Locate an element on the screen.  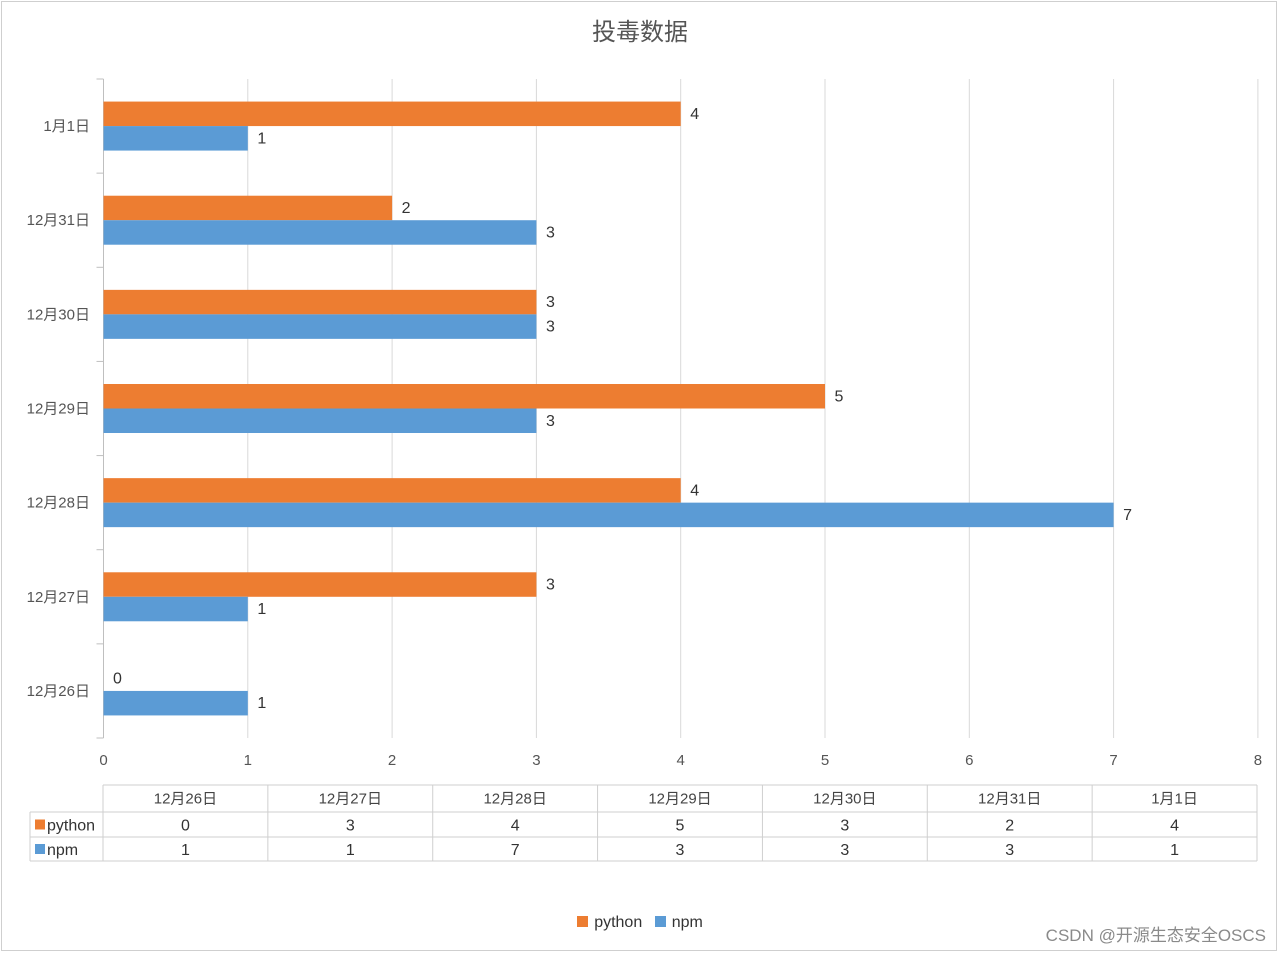
y-tick-label: 12月26日 is located at coordinates (58, 691).